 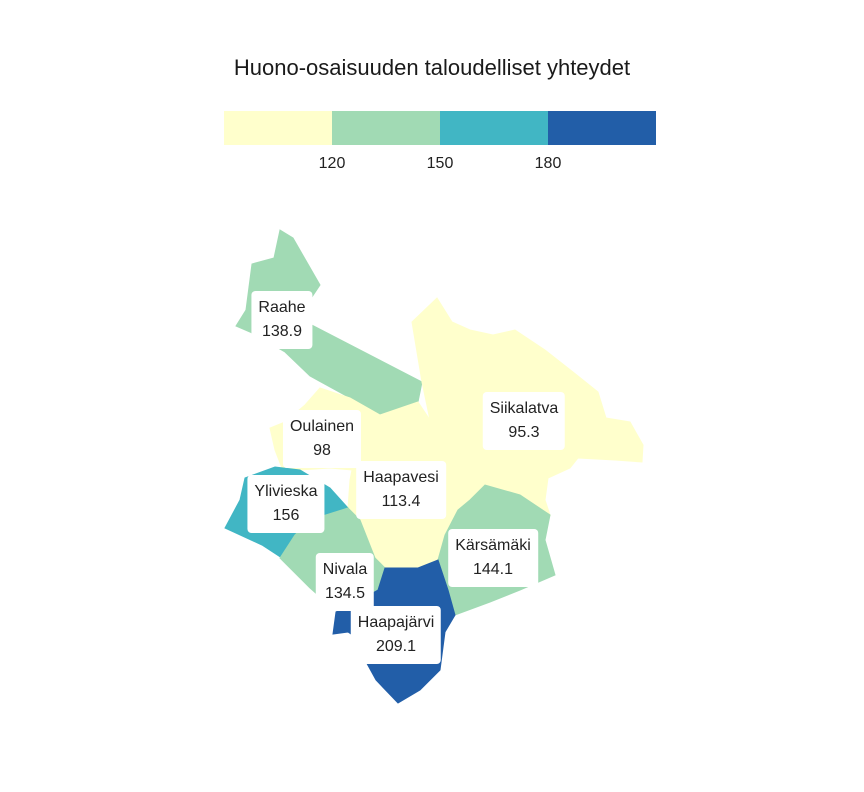 I want to click on label-siikalatva: Siikalatva 95.3, so click(x=524, y=421).